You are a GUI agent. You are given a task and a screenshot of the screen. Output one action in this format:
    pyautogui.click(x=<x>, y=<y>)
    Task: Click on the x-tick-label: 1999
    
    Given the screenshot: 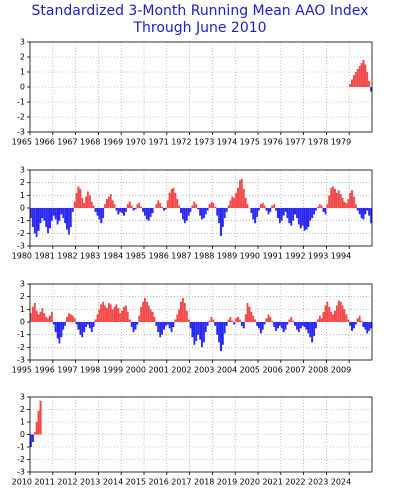 What is the action you would take?
    pyautogui.click(x=113, y=370)
    